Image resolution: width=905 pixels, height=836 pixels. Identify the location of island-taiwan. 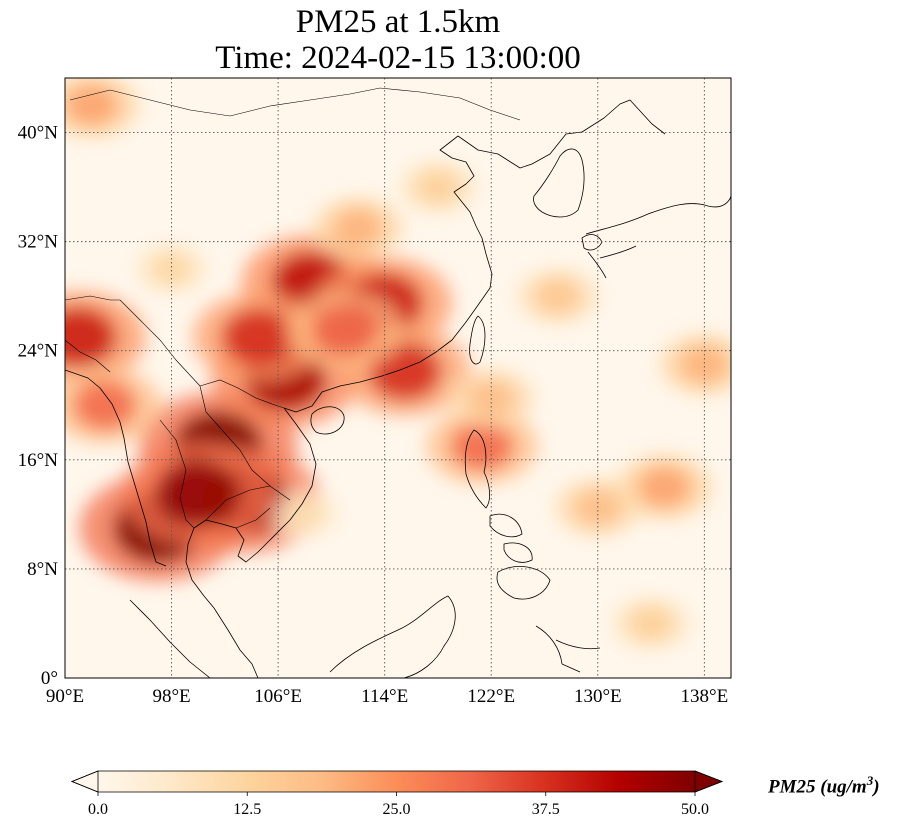
(477, 340).